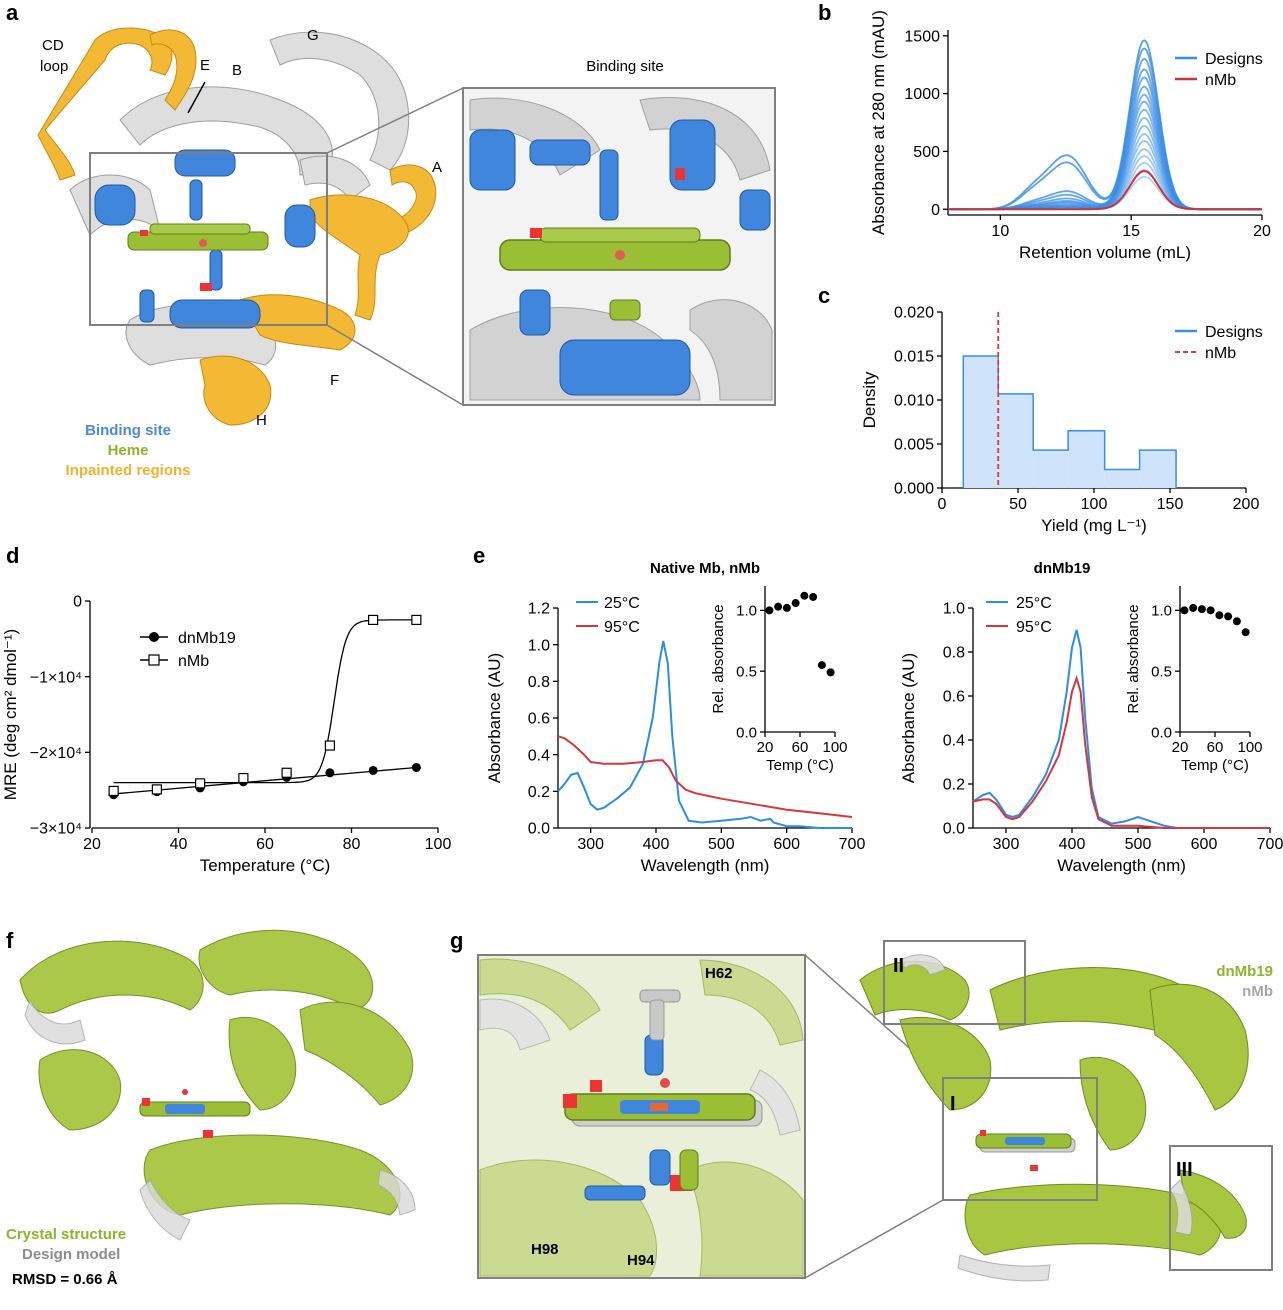 The width and height of the screenshot is (1283, 1310). I want to click on panel-f: f Crystal s, so click(211, 1108).